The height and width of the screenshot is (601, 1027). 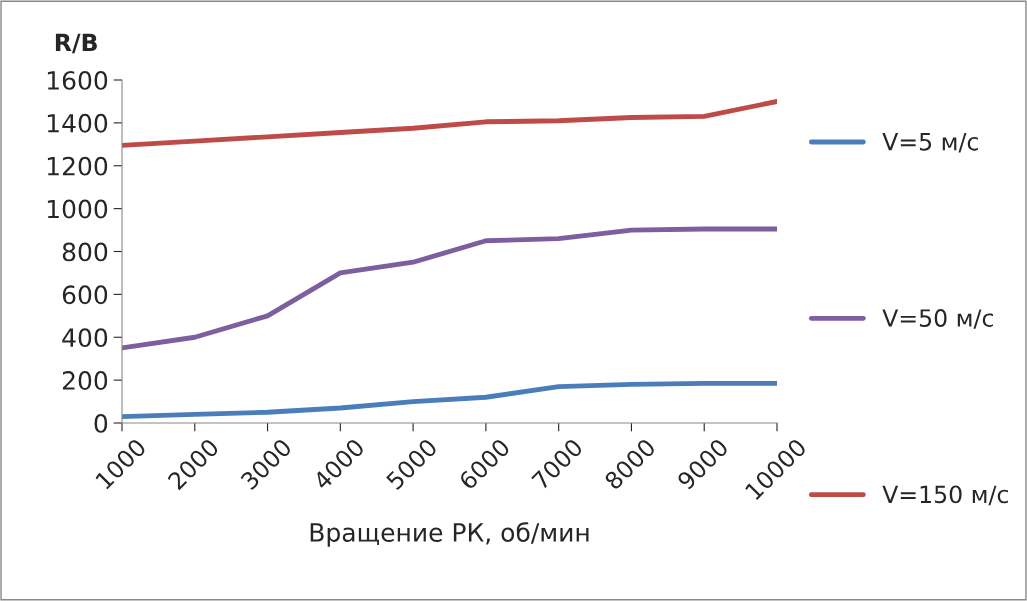 What do you see at coordinates (449, 534) in the screenshot?
I see `x-axis-title: Вращение РК, об/мин` at bounding box center [449, 534].